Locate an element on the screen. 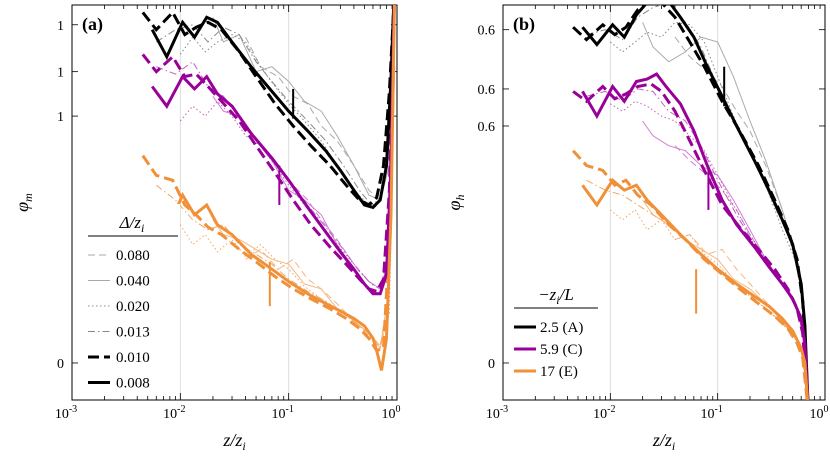 The height and width of the screenshot is (456, 830). y-axis-label: φh is located at coordinates (455, 203).